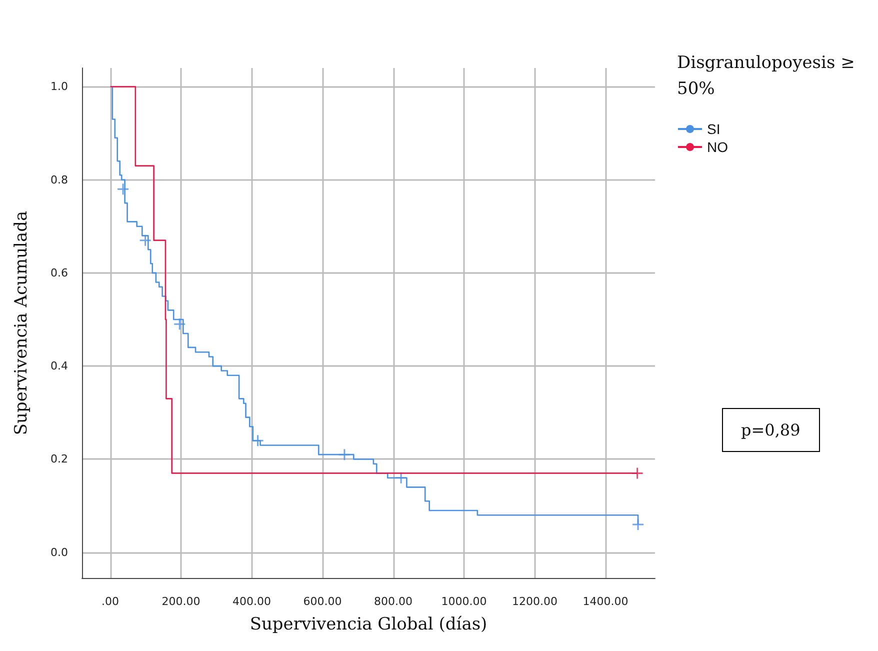 The height and width of the screenshot is (651, 878). What do you see at coordinates (111, 601) in the screenshot?
I see `x-tick-label: .00` at bounding box center [111, 601].